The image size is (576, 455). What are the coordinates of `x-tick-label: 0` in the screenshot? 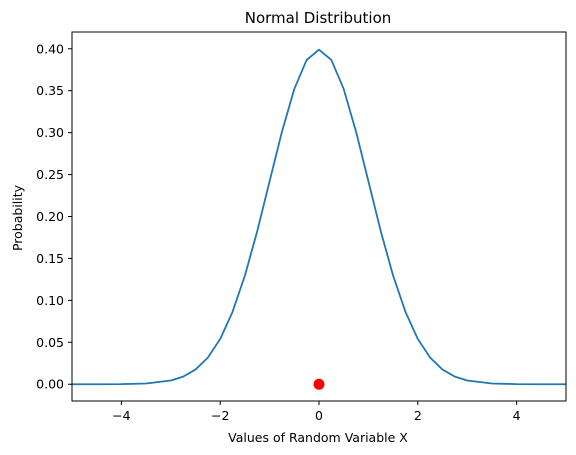 It's located at (319, 415).